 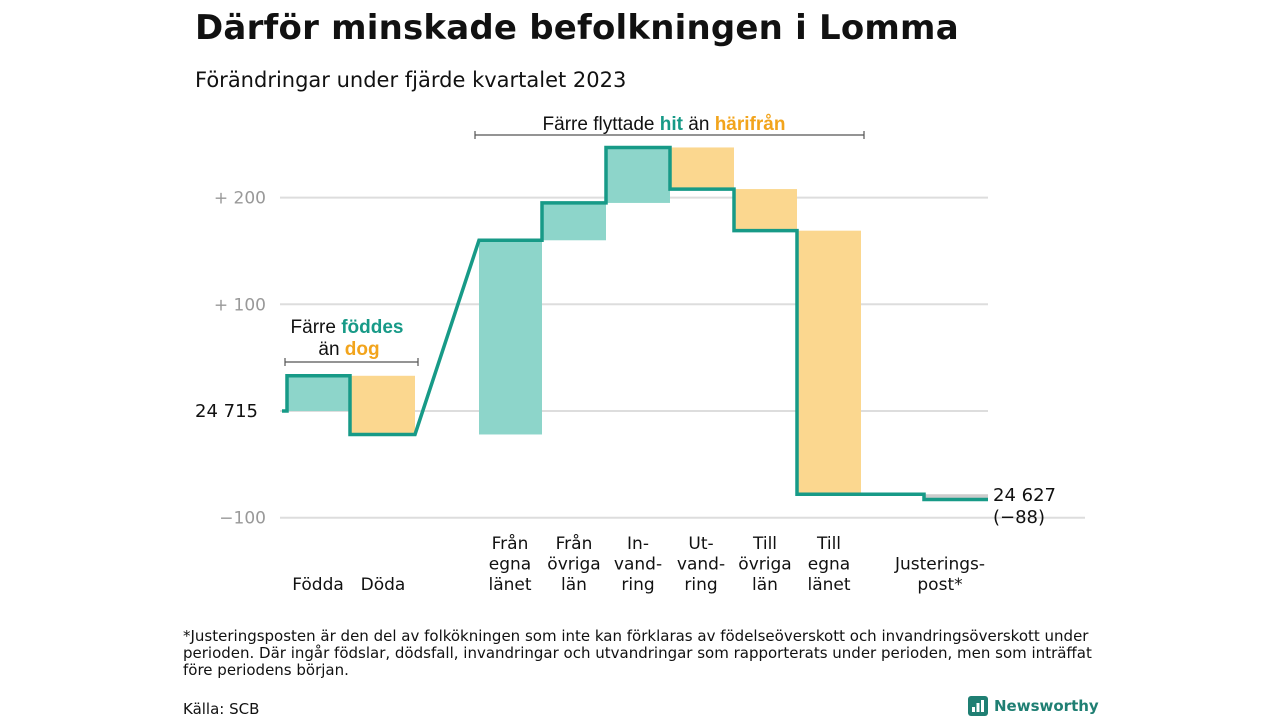 I want to click on end-value-label-1: (−88), so click(x=1019, y=517).